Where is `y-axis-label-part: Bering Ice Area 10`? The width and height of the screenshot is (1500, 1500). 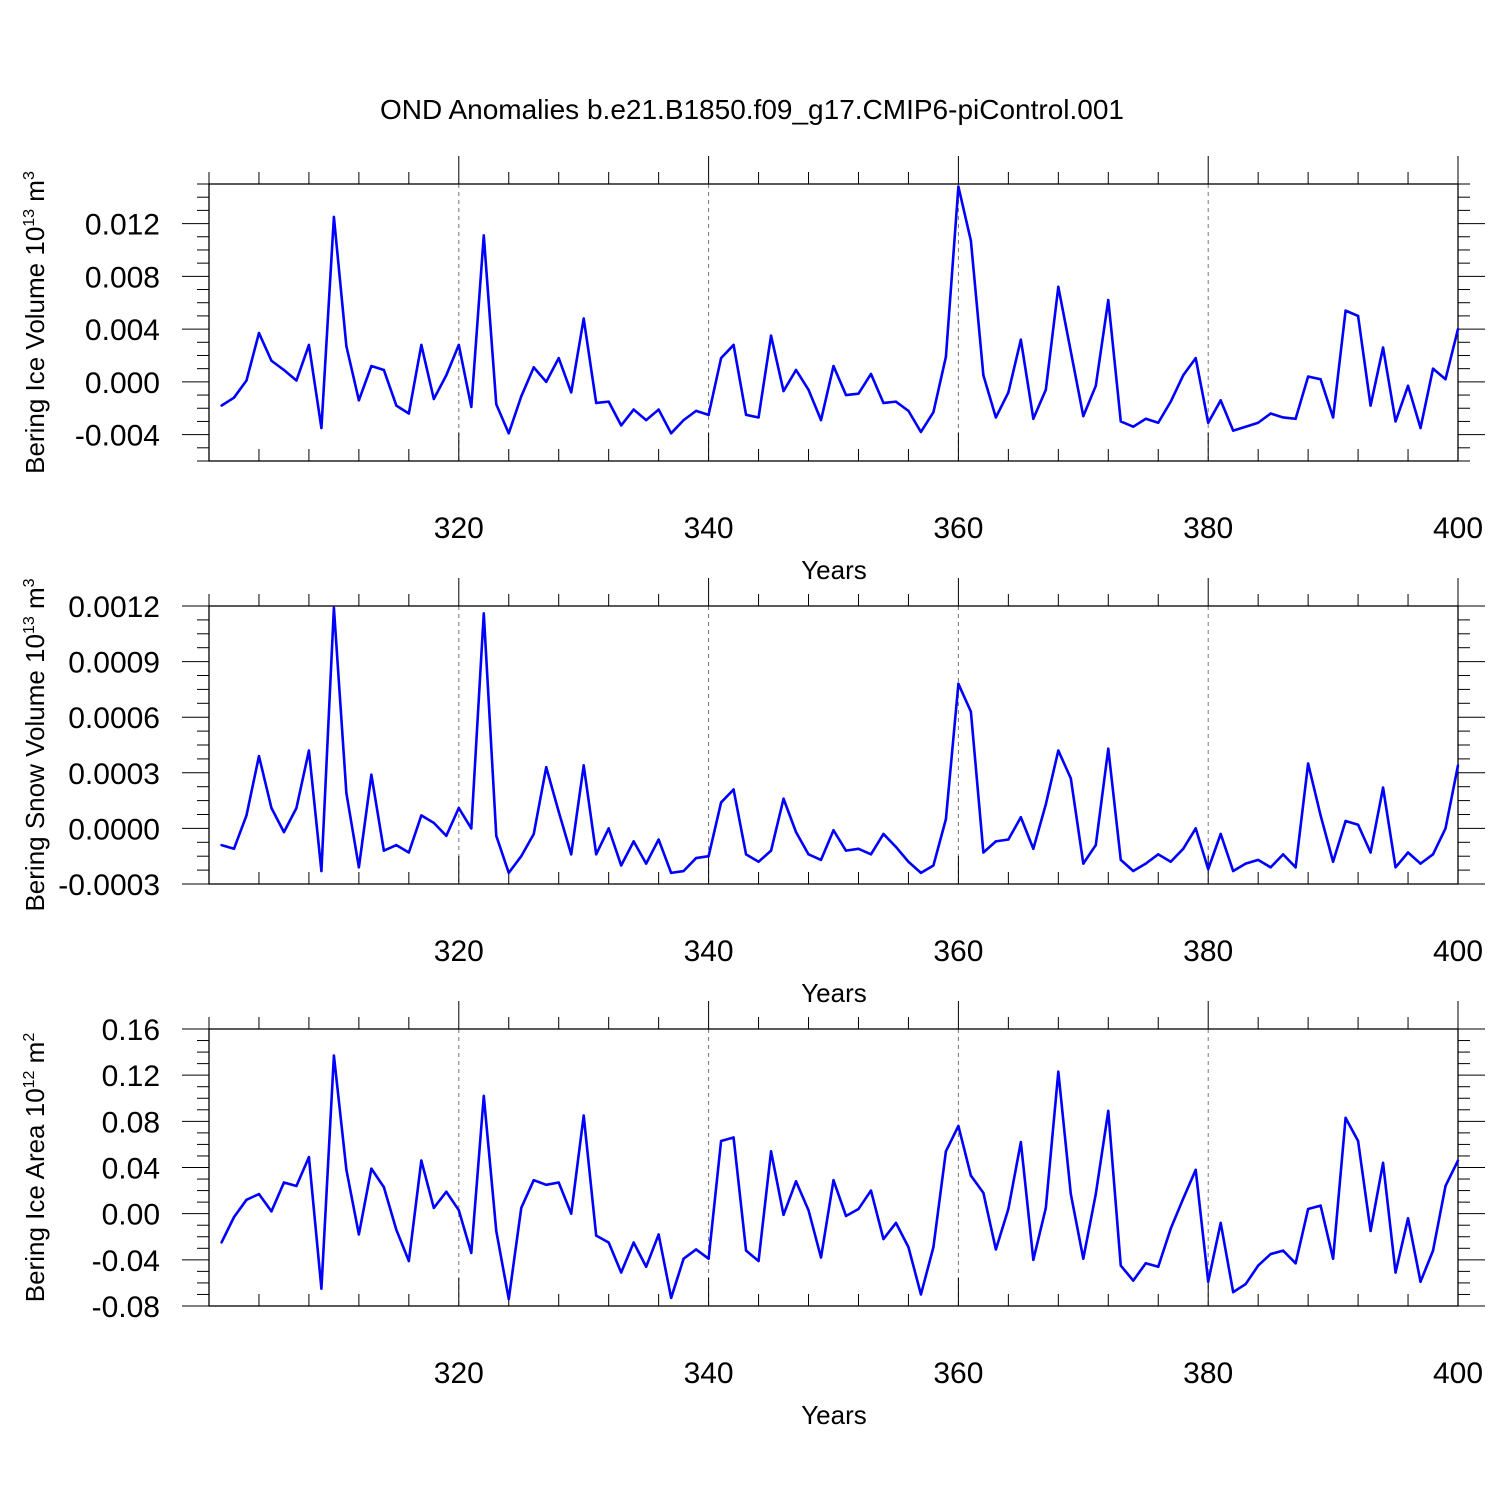 y-axis-label-part: Bering Ice Area 10 is located at coordinates (35, 1195).